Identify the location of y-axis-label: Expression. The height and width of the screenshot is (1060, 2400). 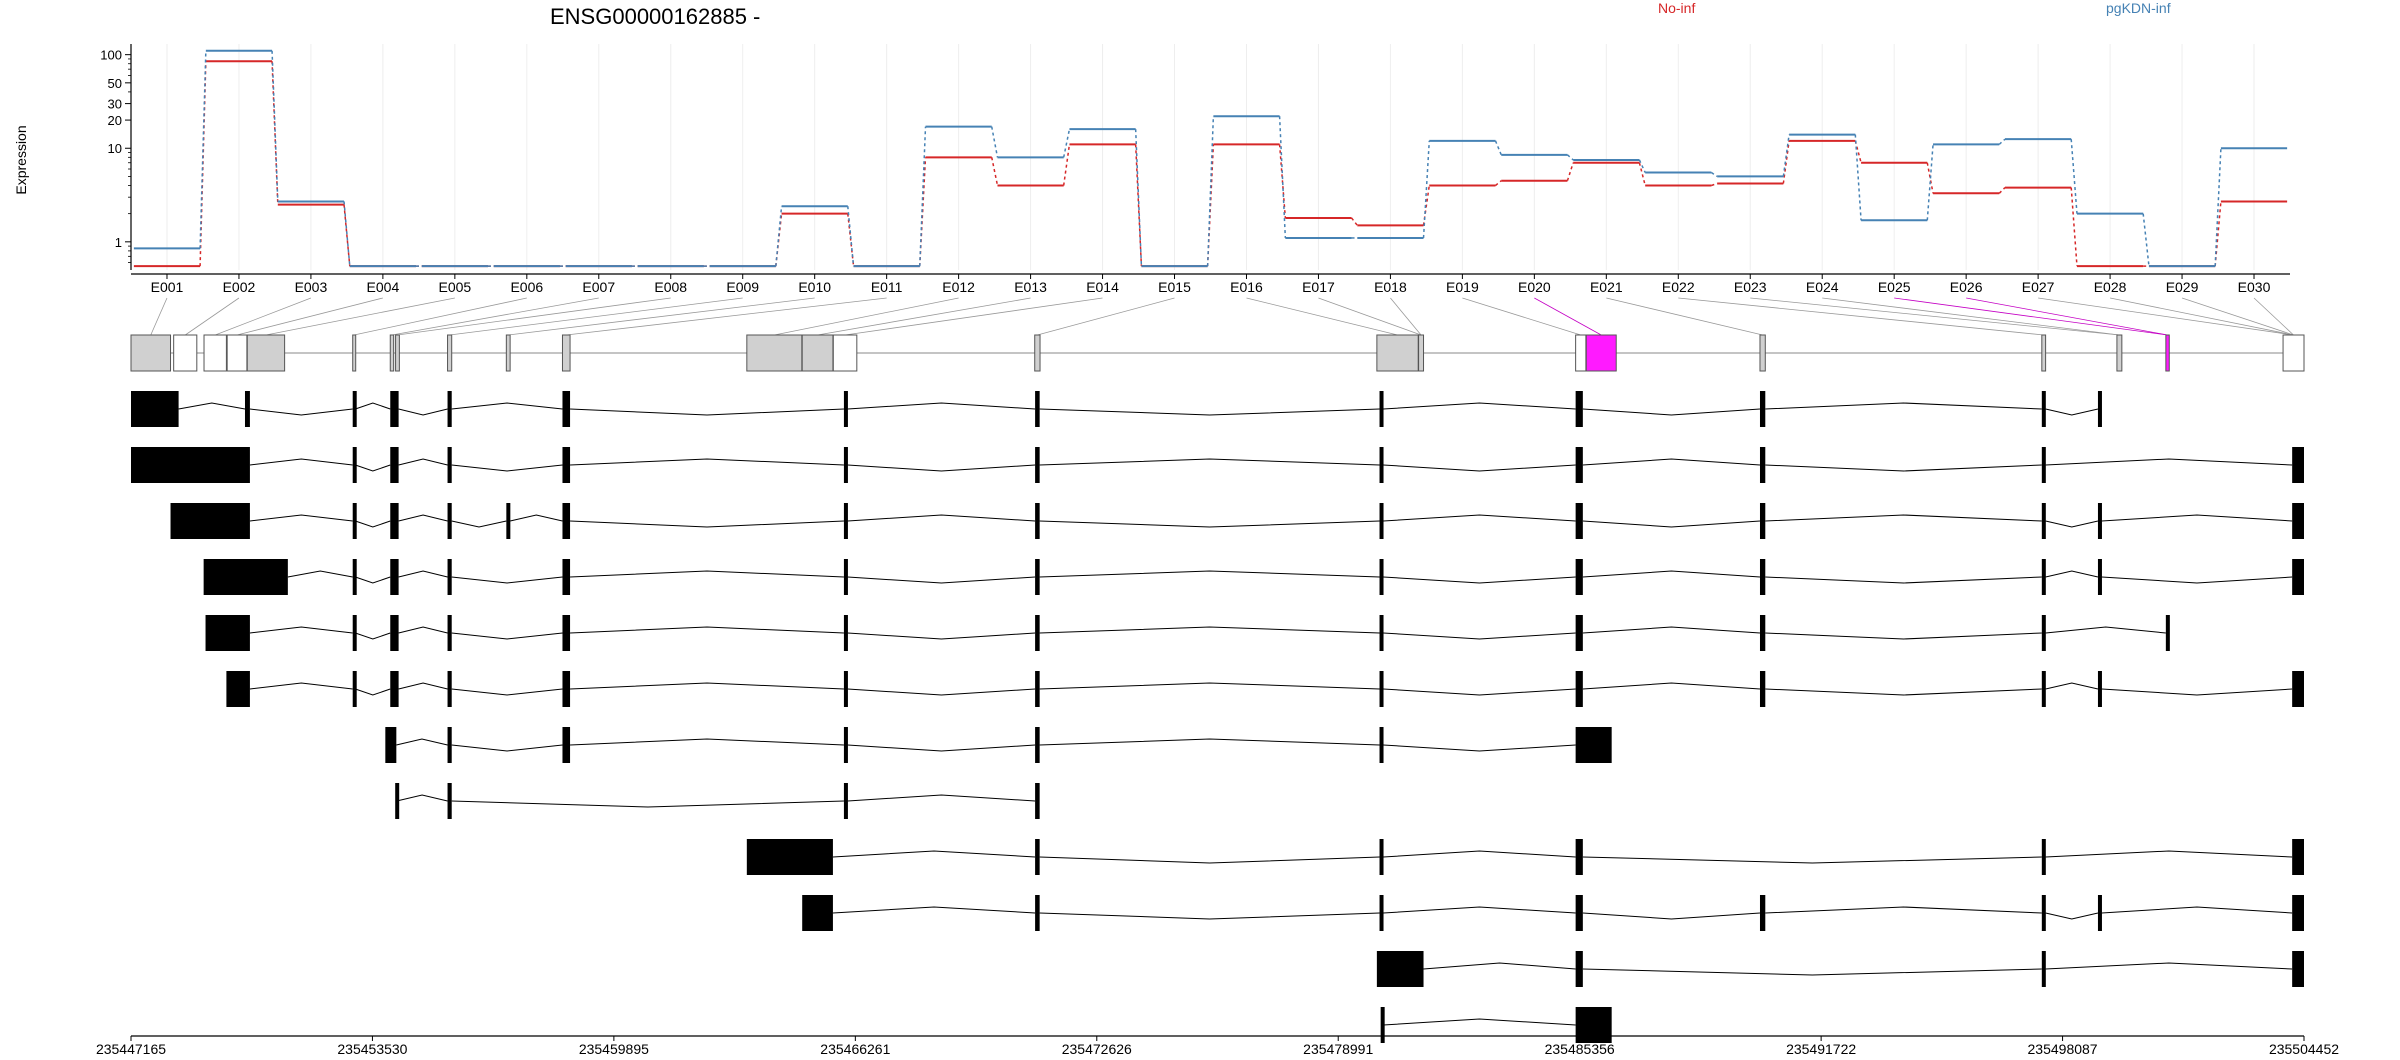
(21, 159).